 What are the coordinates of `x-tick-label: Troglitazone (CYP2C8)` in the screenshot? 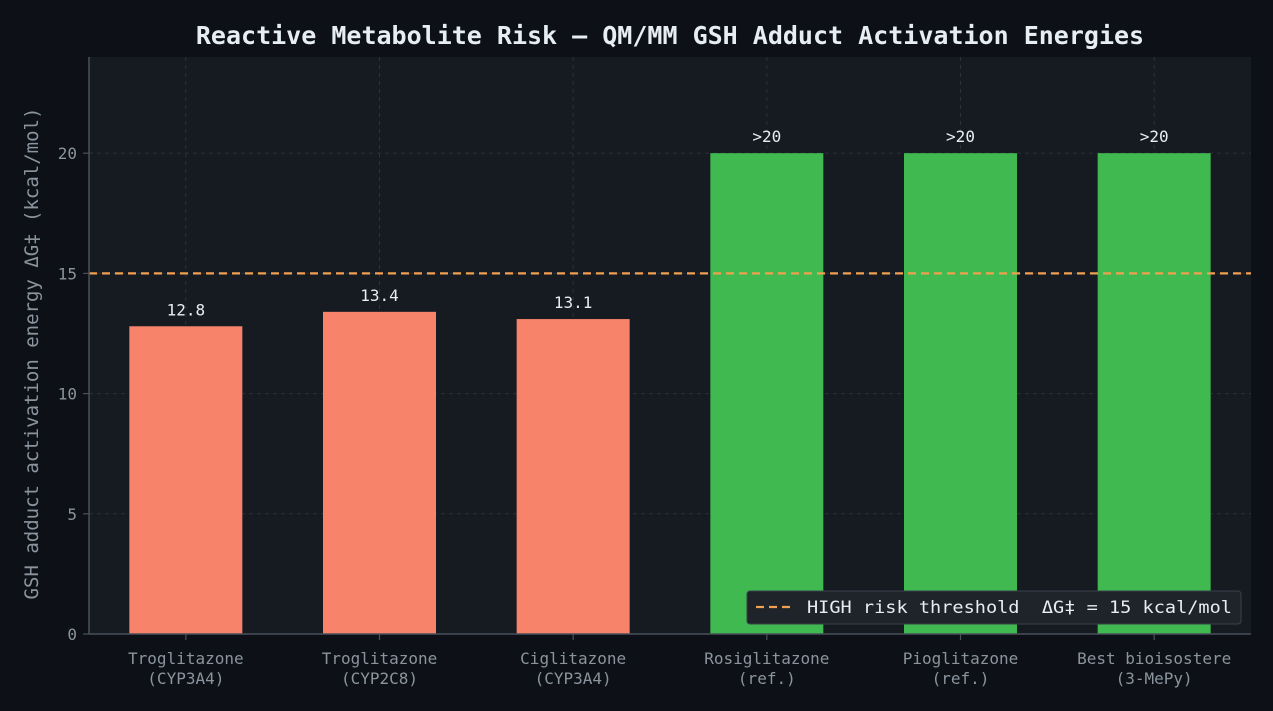 It's located at (380, 668).